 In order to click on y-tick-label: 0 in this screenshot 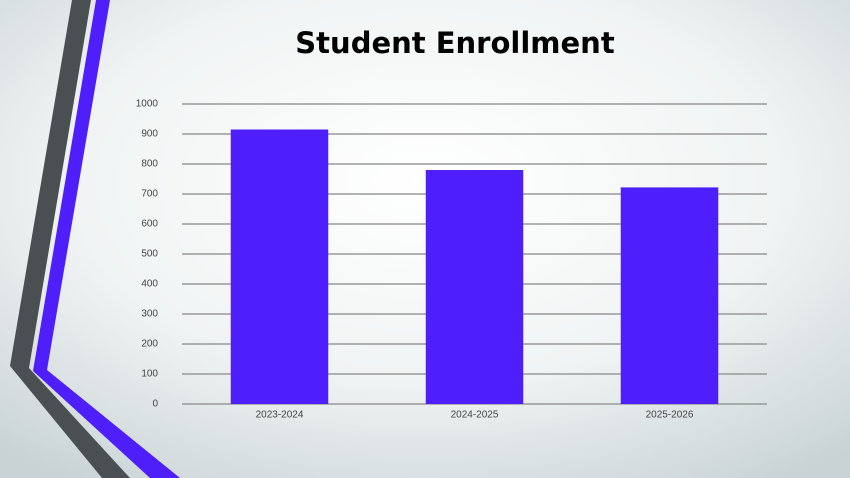, I will do `click(155, 404)`.